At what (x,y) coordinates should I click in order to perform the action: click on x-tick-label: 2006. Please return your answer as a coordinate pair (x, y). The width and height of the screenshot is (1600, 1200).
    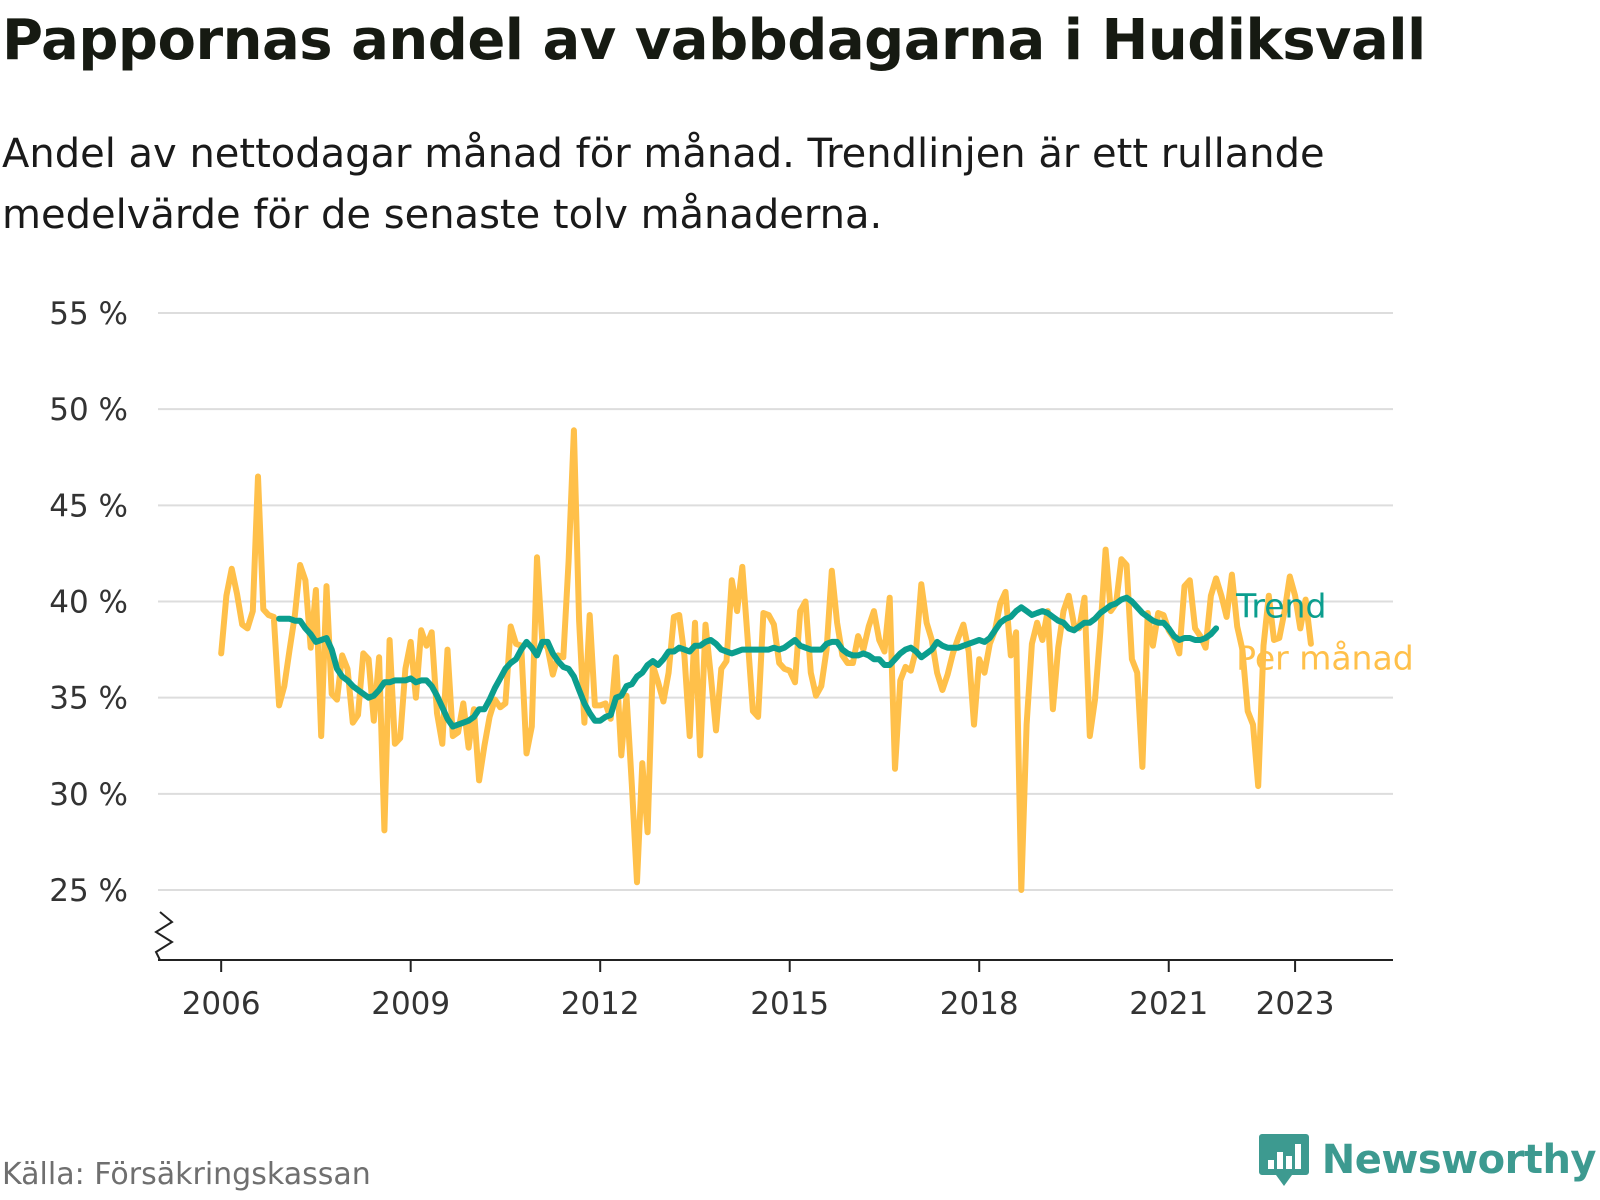
    Looking at the image, I should click on (221, 1004).